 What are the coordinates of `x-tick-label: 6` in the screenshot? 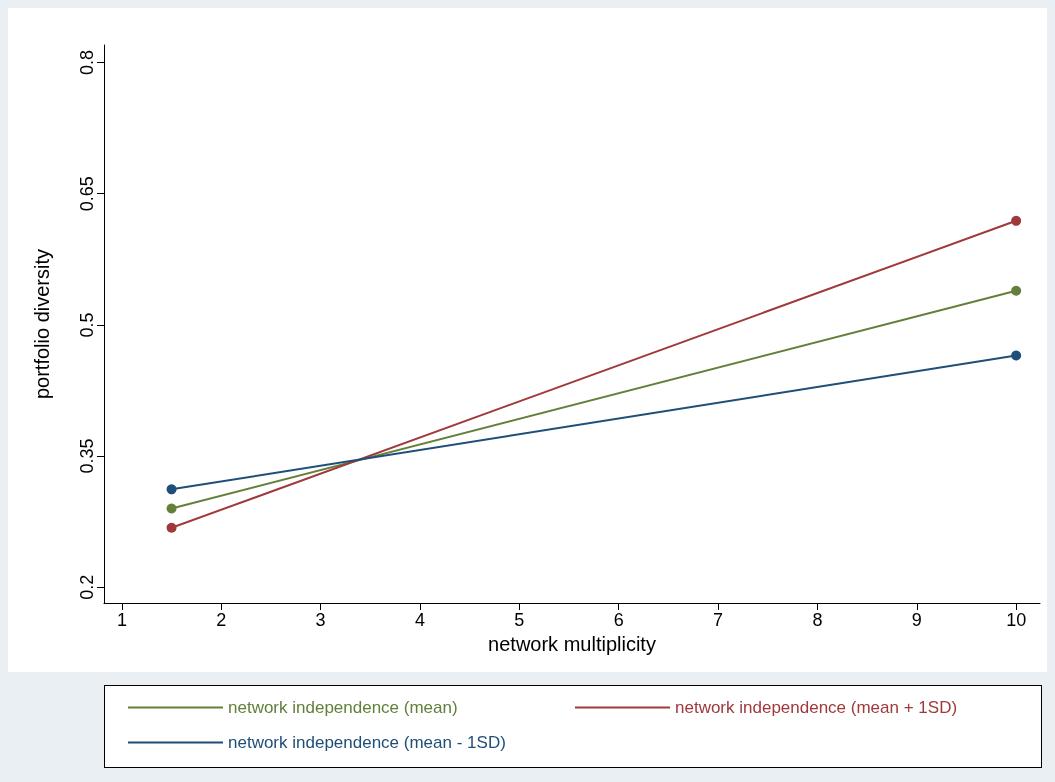 It's located at (618, 620).